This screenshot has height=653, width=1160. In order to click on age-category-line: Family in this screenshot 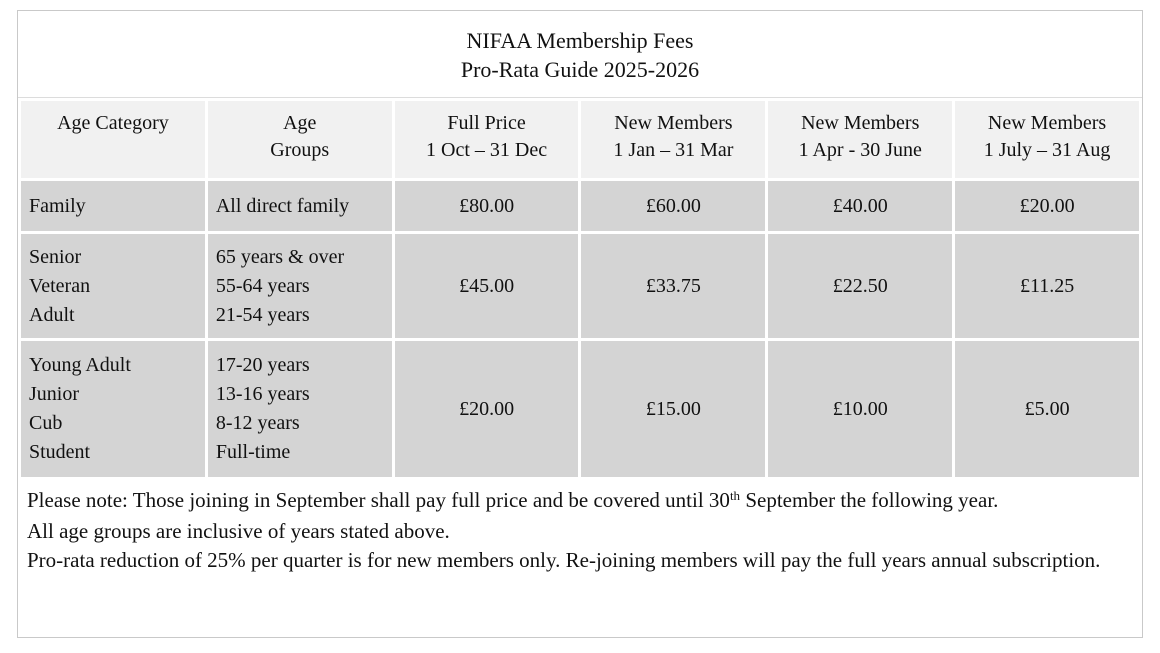, I will do `click(57, 205)`.